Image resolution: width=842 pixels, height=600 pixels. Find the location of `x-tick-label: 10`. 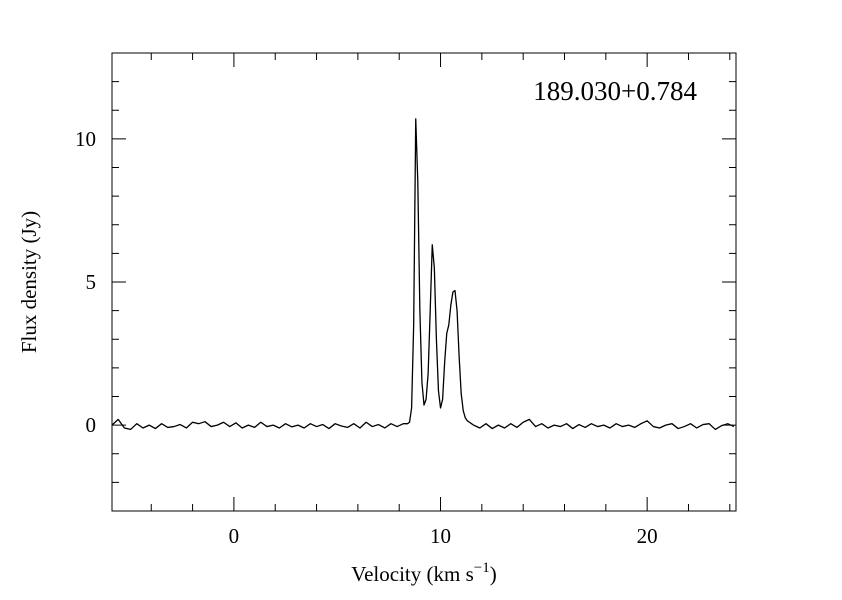

x-tick-label: 10 is located at coordinates (440, 536).